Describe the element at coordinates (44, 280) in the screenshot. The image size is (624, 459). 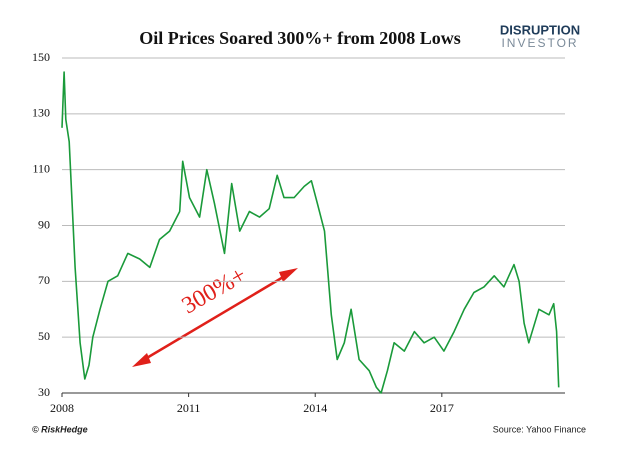
I see `y-tick-label: 70` at that location.